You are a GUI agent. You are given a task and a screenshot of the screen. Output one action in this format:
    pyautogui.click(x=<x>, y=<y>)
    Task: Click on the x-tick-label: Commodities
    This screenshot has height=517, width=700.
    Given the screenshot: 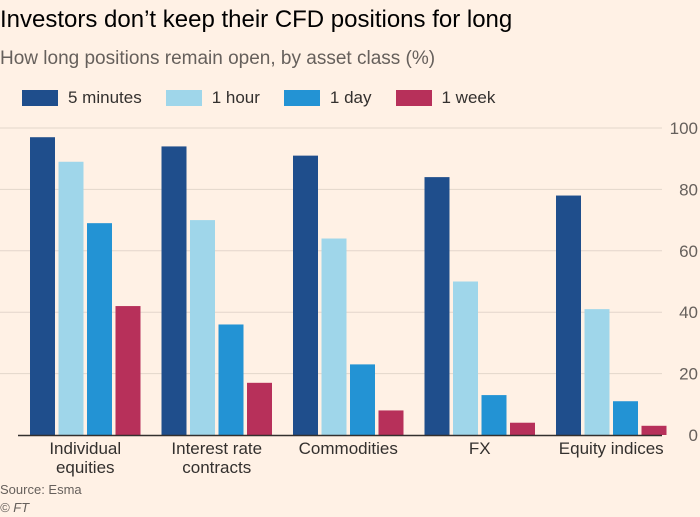 What is the action you would take?
    pyautogui.click(x=348, y=448)
    